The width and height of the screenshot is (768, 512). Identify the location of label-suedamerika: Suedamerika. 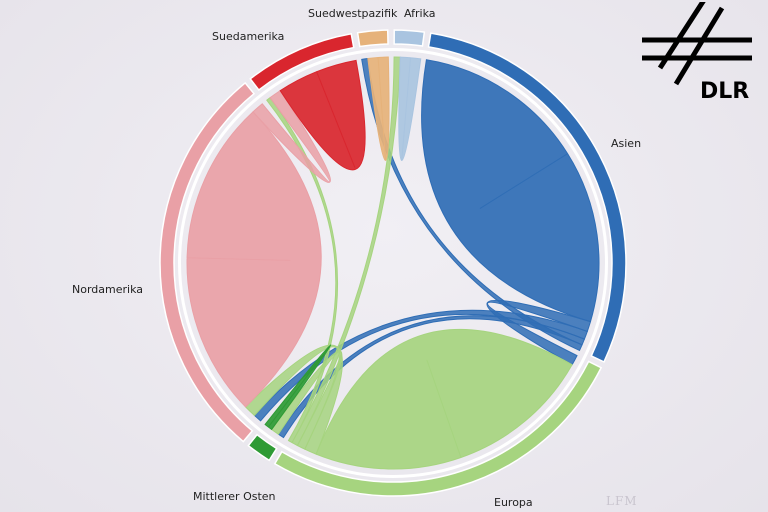
(248, 36).